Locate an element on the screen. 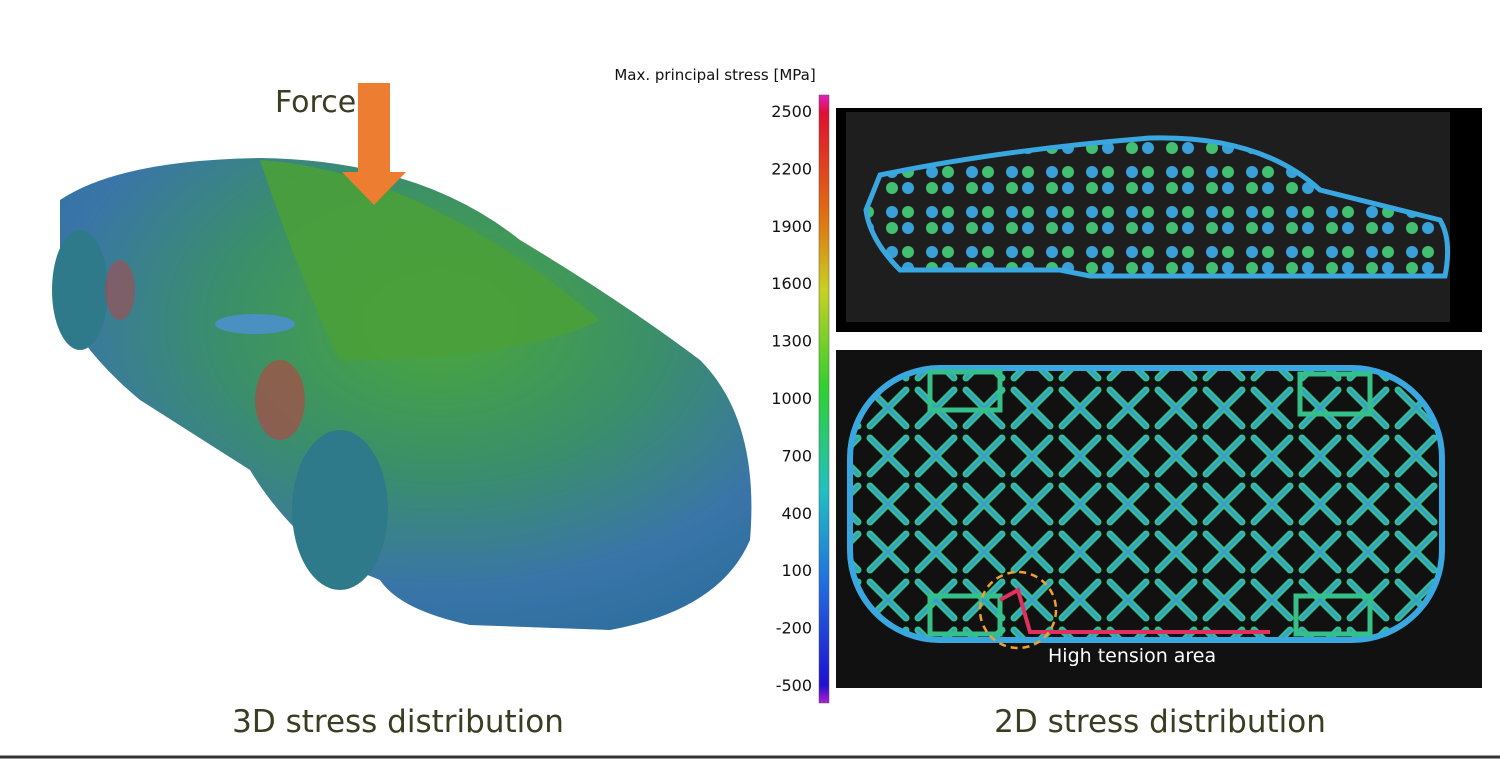 Image resolution: width=1500 pixels, height=759 pixels. colorbar-tick-label: 1900 is located at coordinates (791, 226).